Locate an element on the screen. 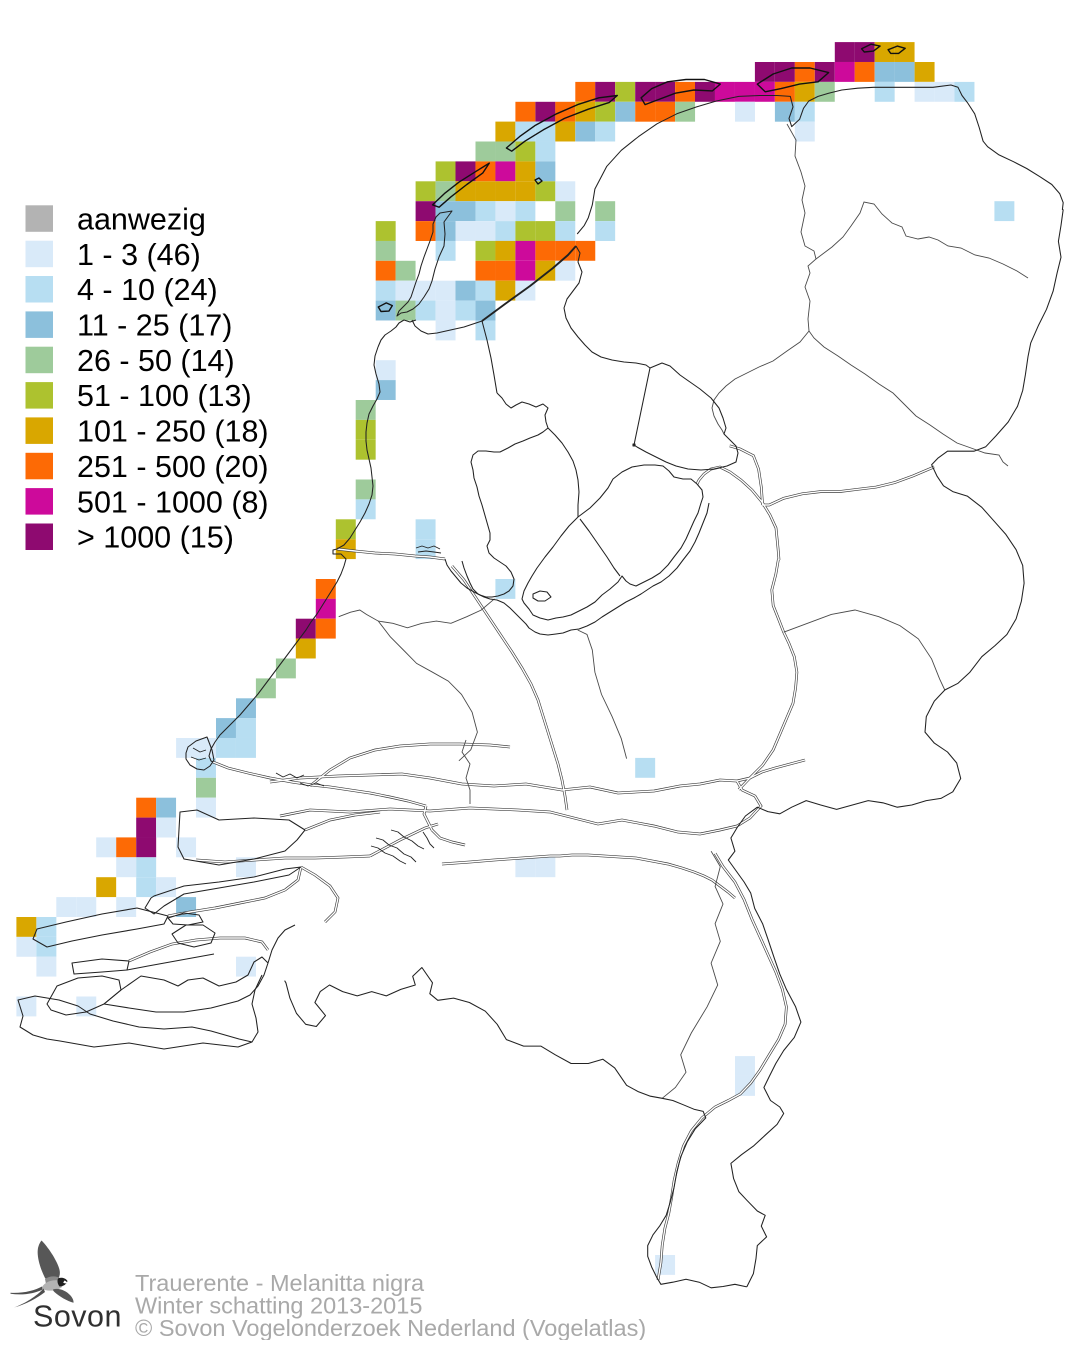 The width and height of the screenshot is (1074, 1345). svg-text: aanwezig is located at coordinates (141, 220).